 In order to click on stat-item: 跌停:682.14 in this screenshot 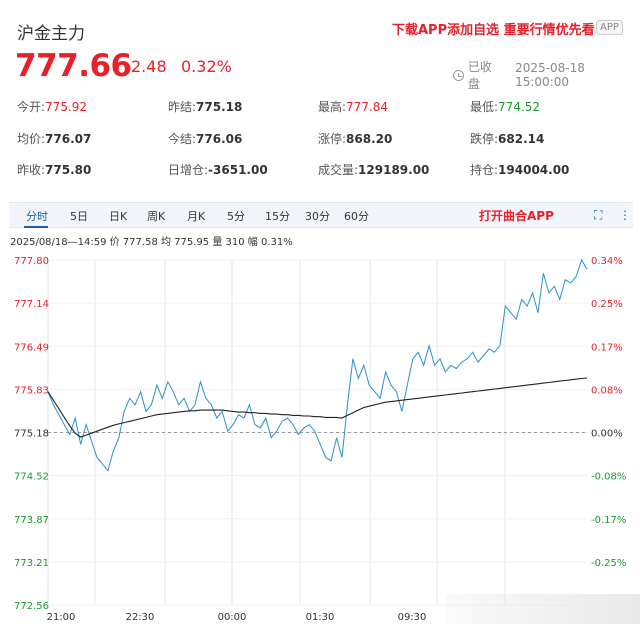, I will do `click(507, 138)`.